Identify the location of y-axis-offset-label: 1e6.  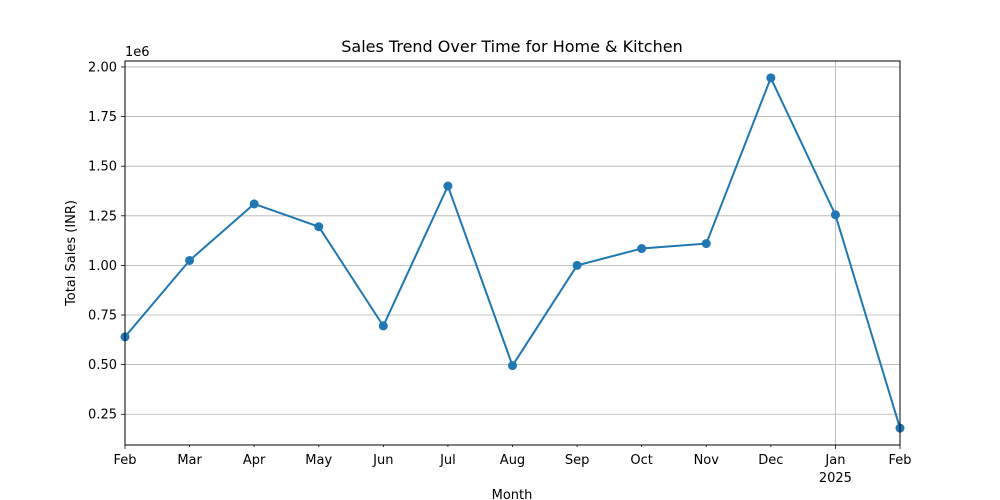
(137, 52).